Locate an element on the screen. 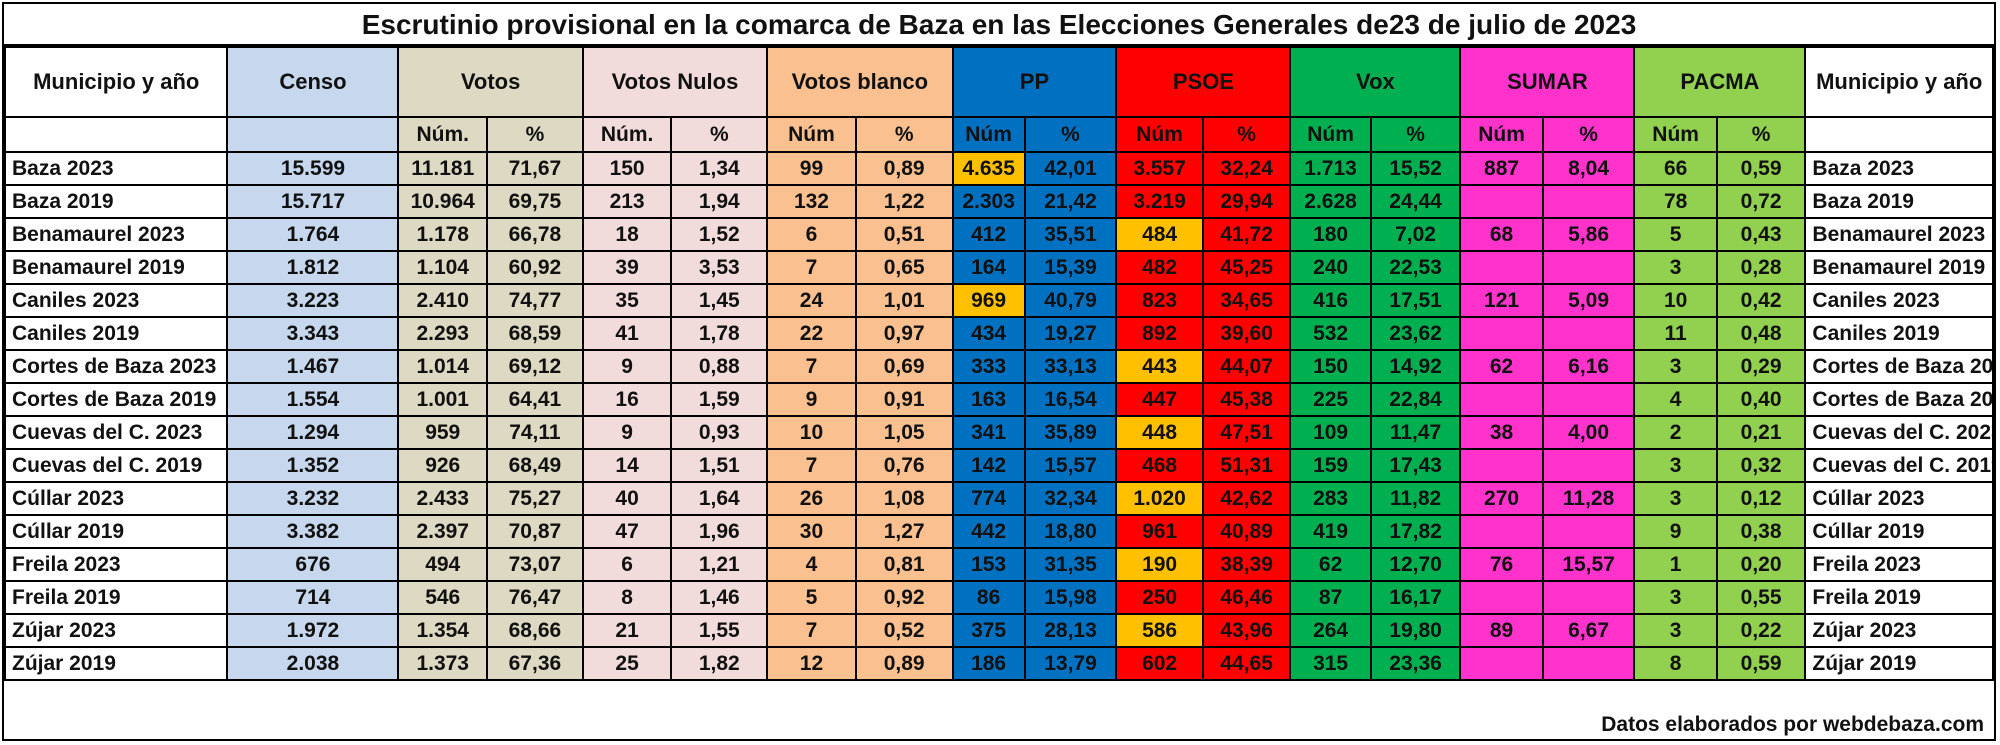 The height and width of the screenshot is (745, 2000). header-municipio-right: Municipio y año is located at coordinates (1899, 82).